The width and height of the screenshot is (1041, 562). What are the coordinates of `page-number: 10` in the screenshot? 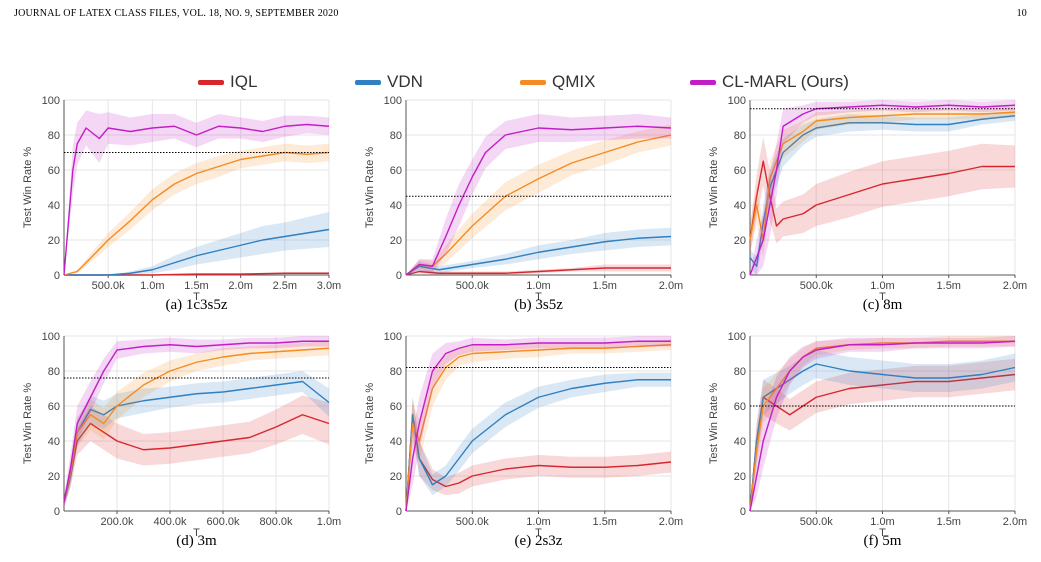 It's located at (1021, 13).